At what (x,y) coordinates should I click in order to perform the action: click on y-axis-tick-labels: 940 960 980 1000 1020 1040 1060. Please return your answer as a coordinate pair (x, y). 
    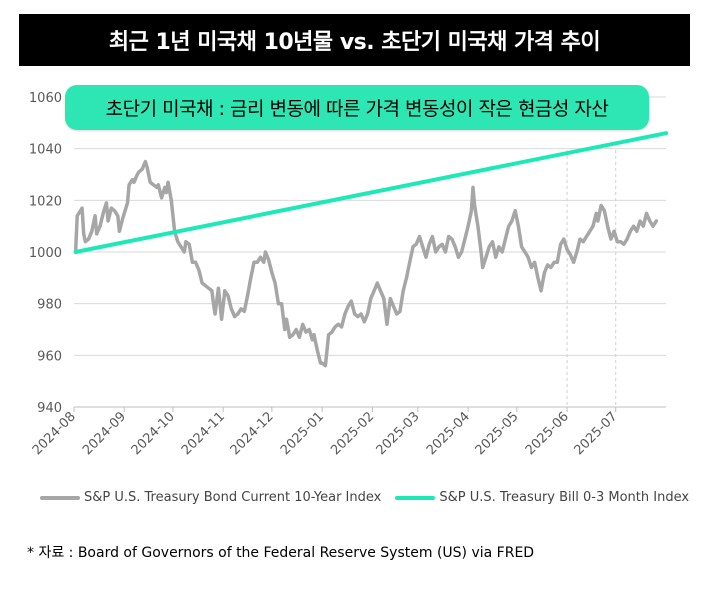
    Looking at the image, I should click on (45, 253).